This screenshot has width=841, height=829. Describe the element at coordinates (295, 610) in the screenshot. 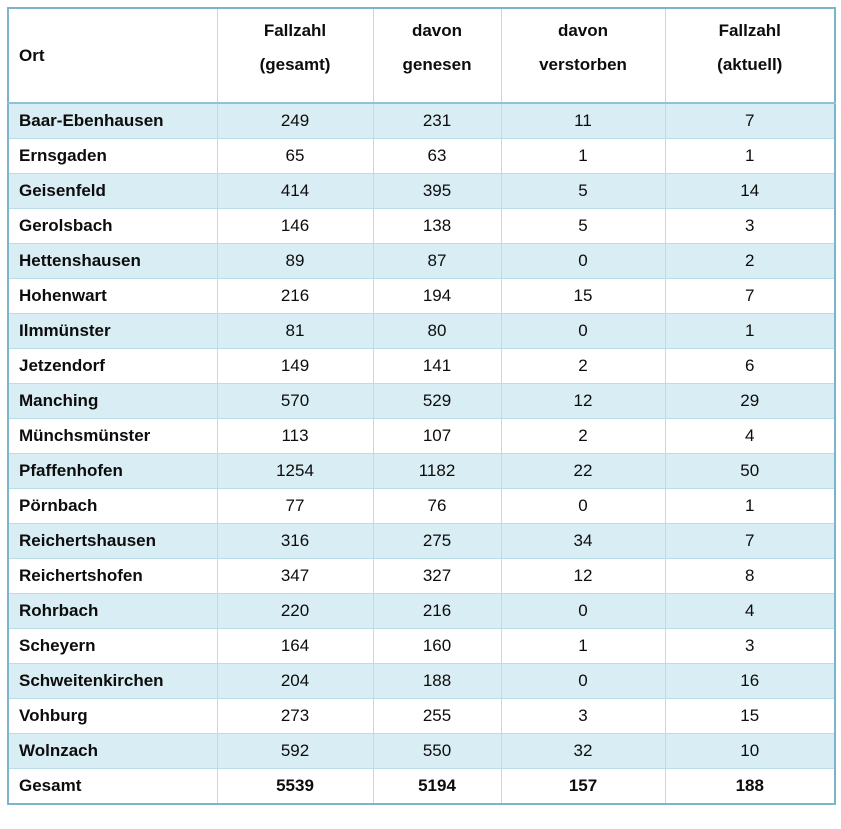

I see `cell-gesamt: 220` at that location.